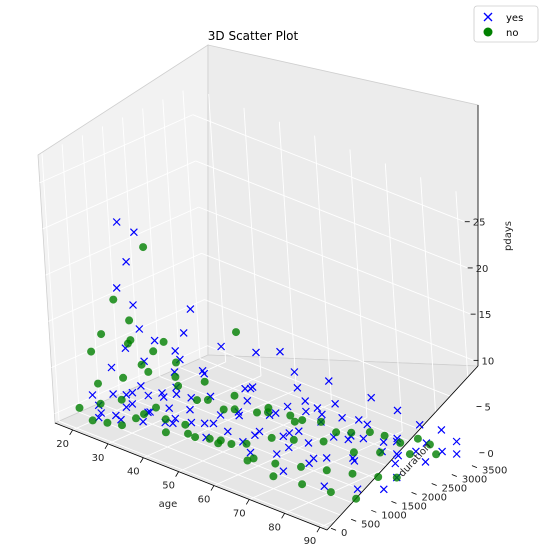 The image size is (544, 549). Describe the element at coordinates (488, 17) in the screenshot. I see `legend-marker-yes` at that location.